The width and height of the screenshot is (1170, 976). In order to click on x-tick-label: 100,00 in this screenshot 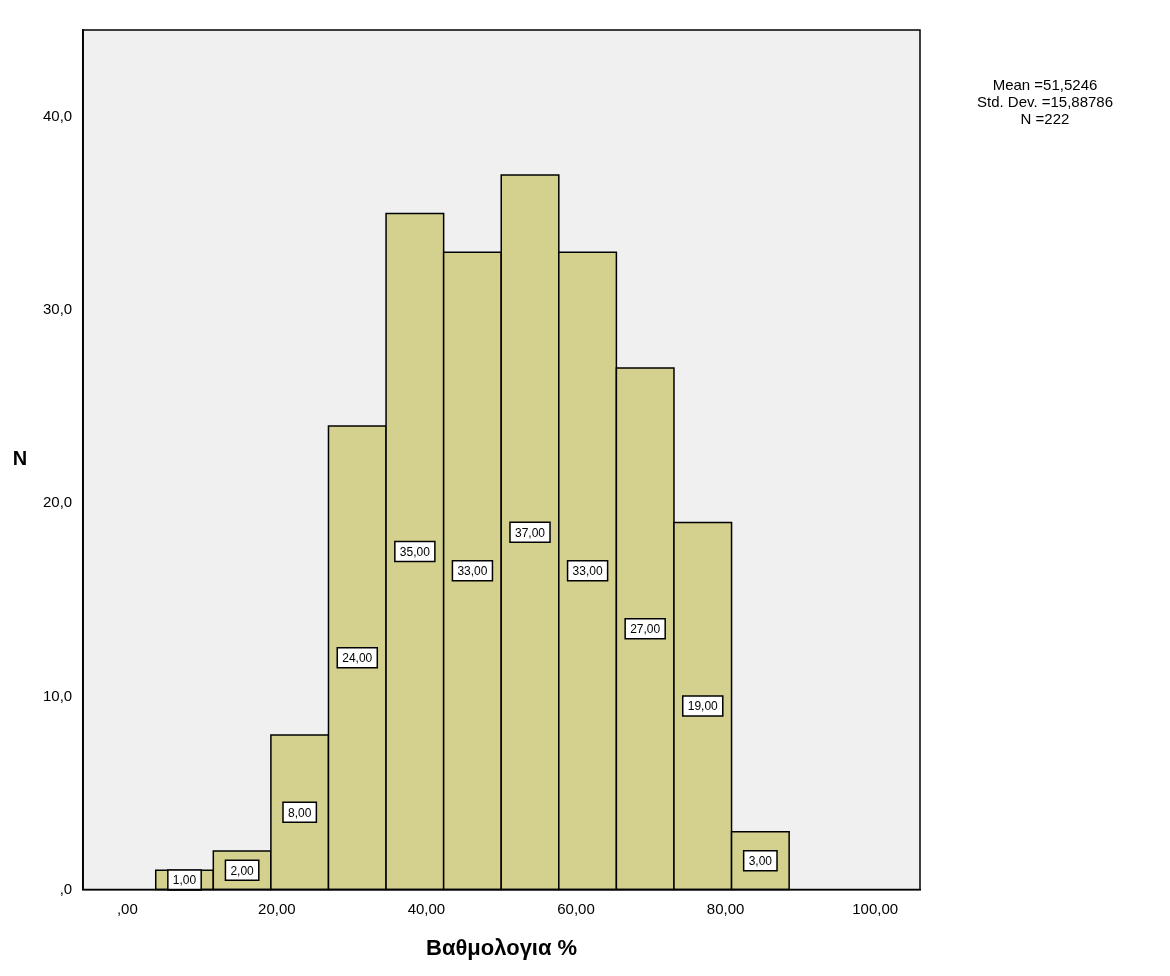, I will do `click(875, 908)`.